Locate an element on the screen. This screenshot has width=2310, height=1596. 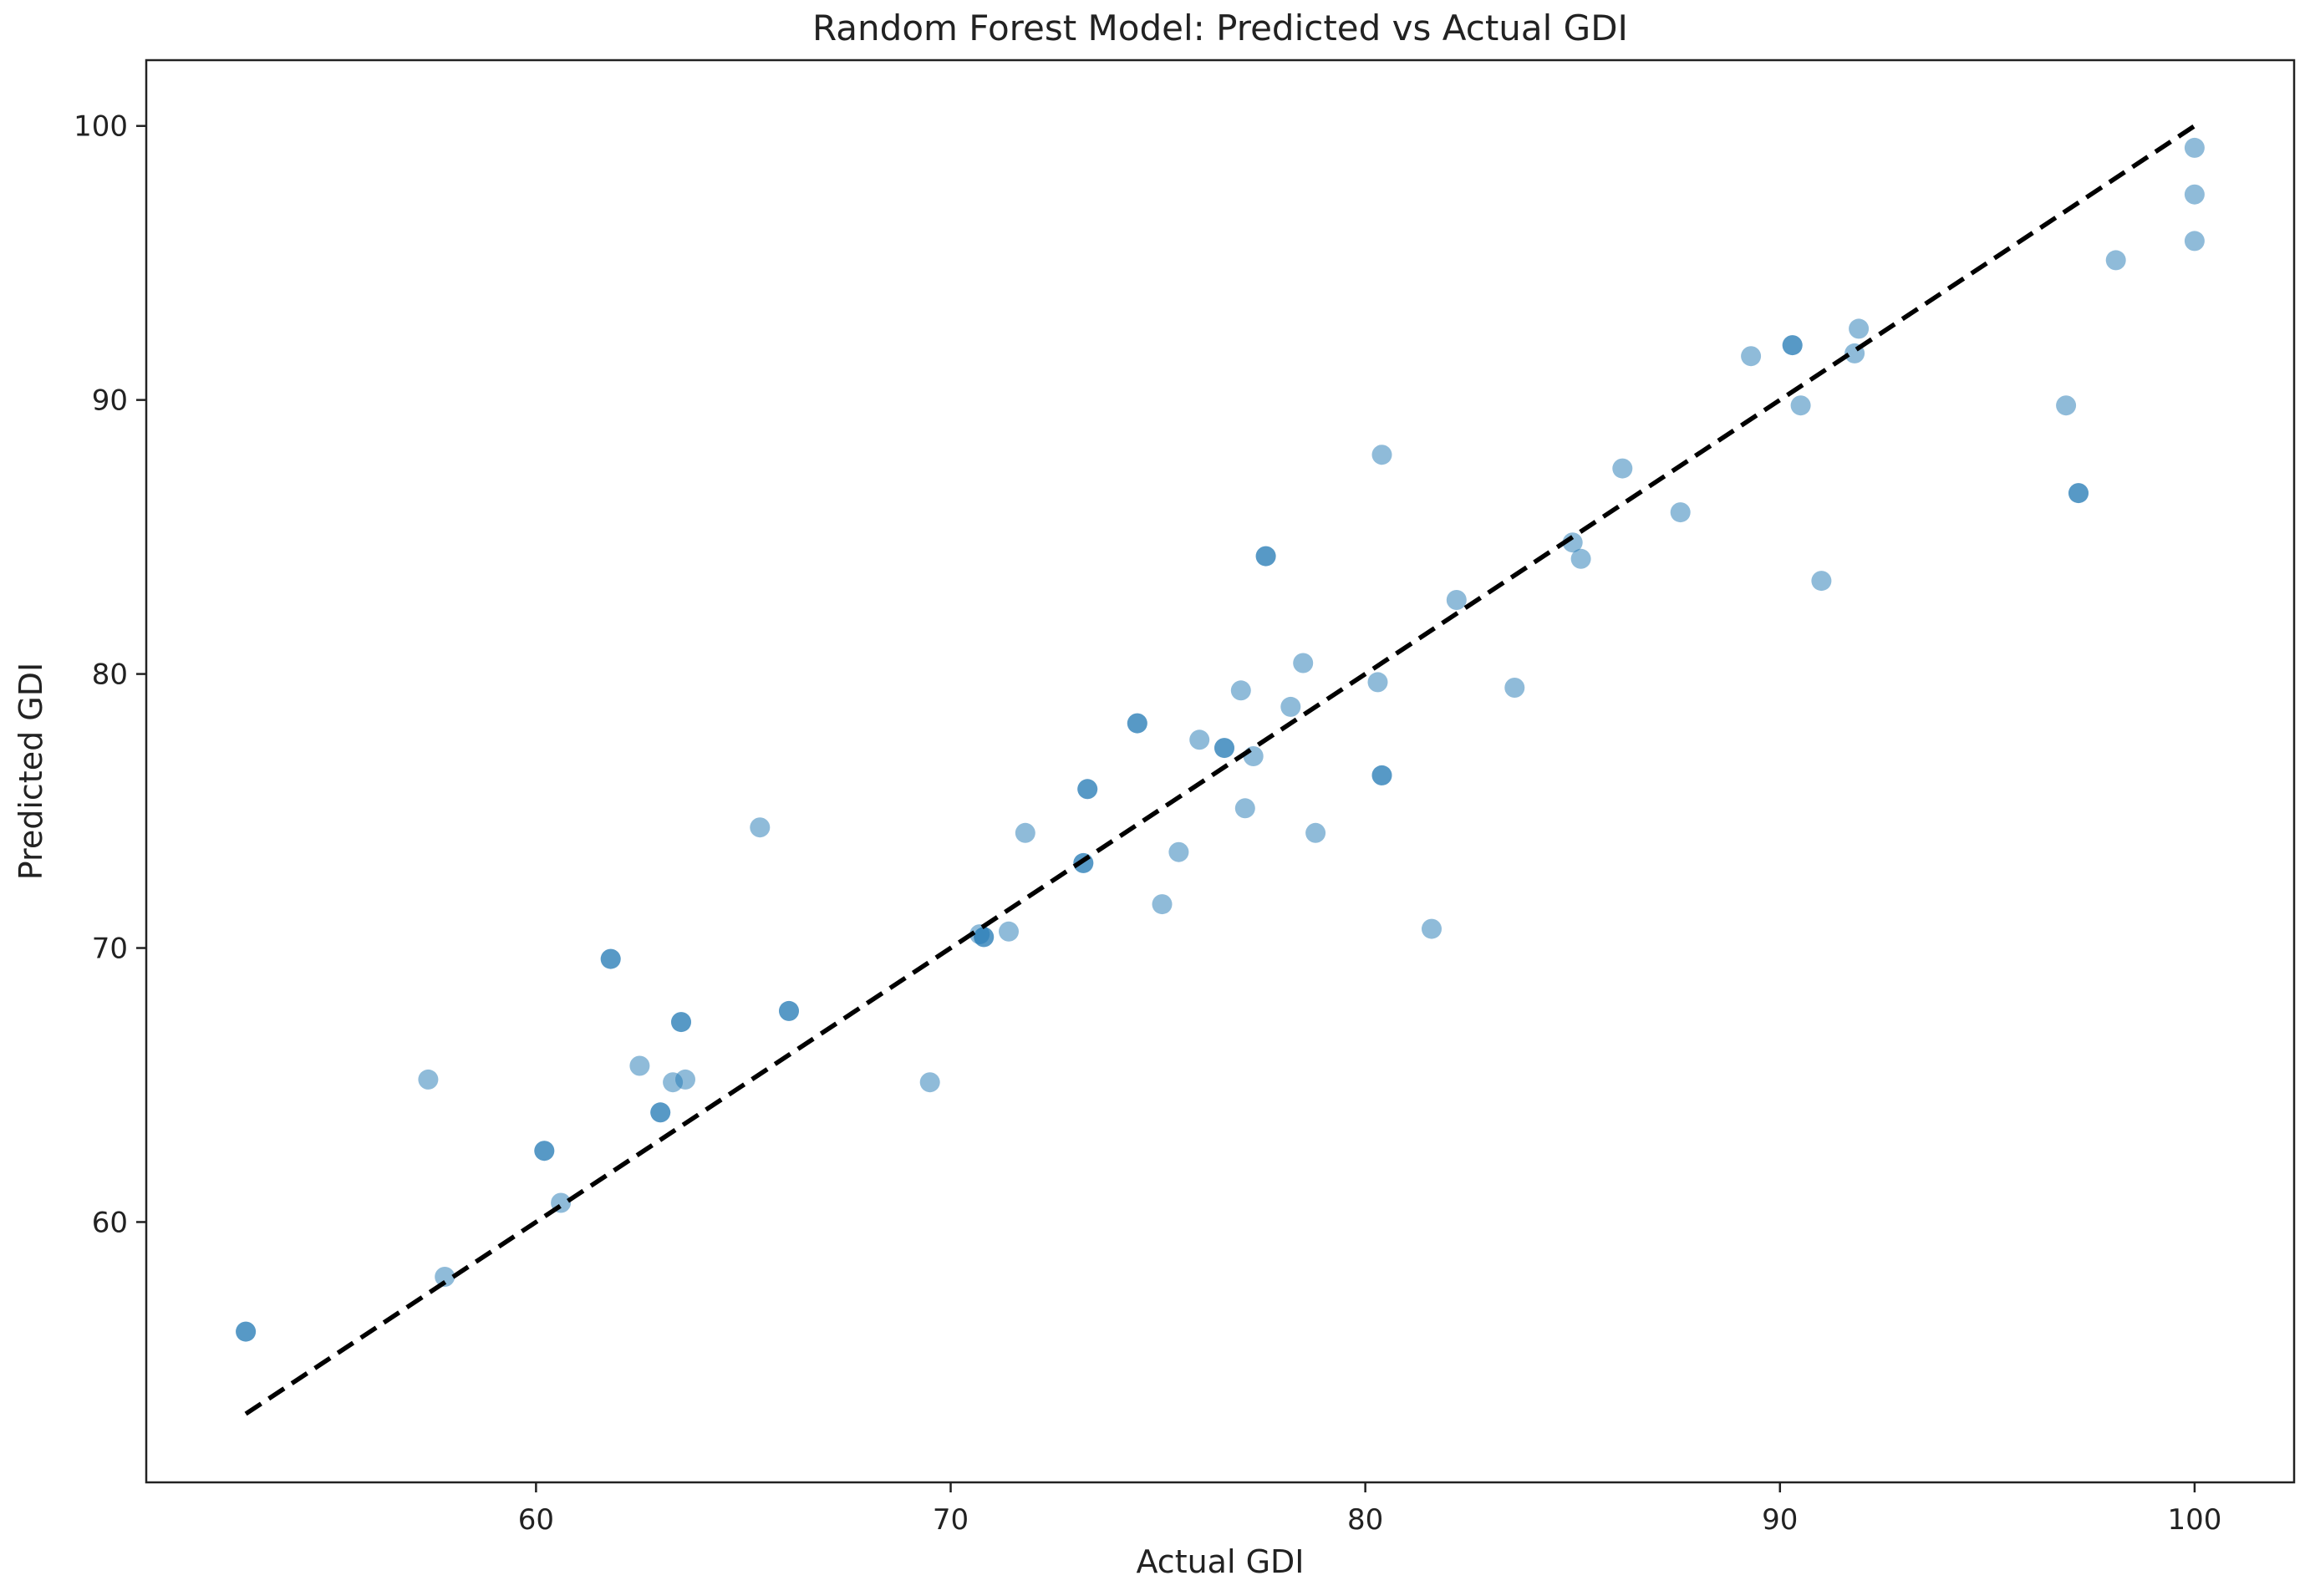
x-axis-ticks: 60 70 80 90 100 is located at coordinates (1369, 1509).